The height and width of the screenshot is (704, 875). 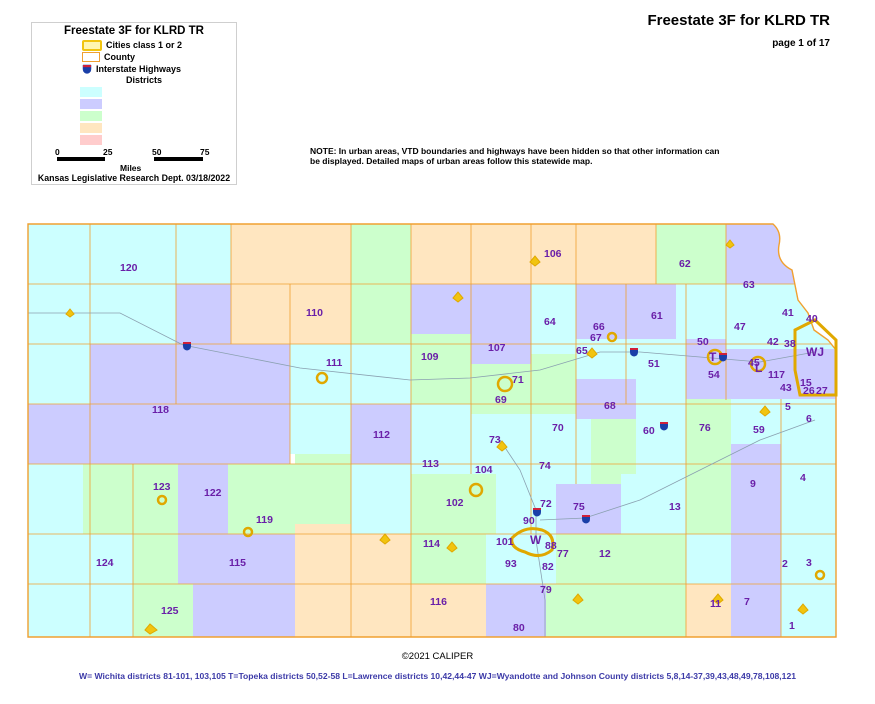 What do you see at coordinates (91, 128) in the screenshot?
I see `district-swatch-peach` at bounding box center [91, 128].